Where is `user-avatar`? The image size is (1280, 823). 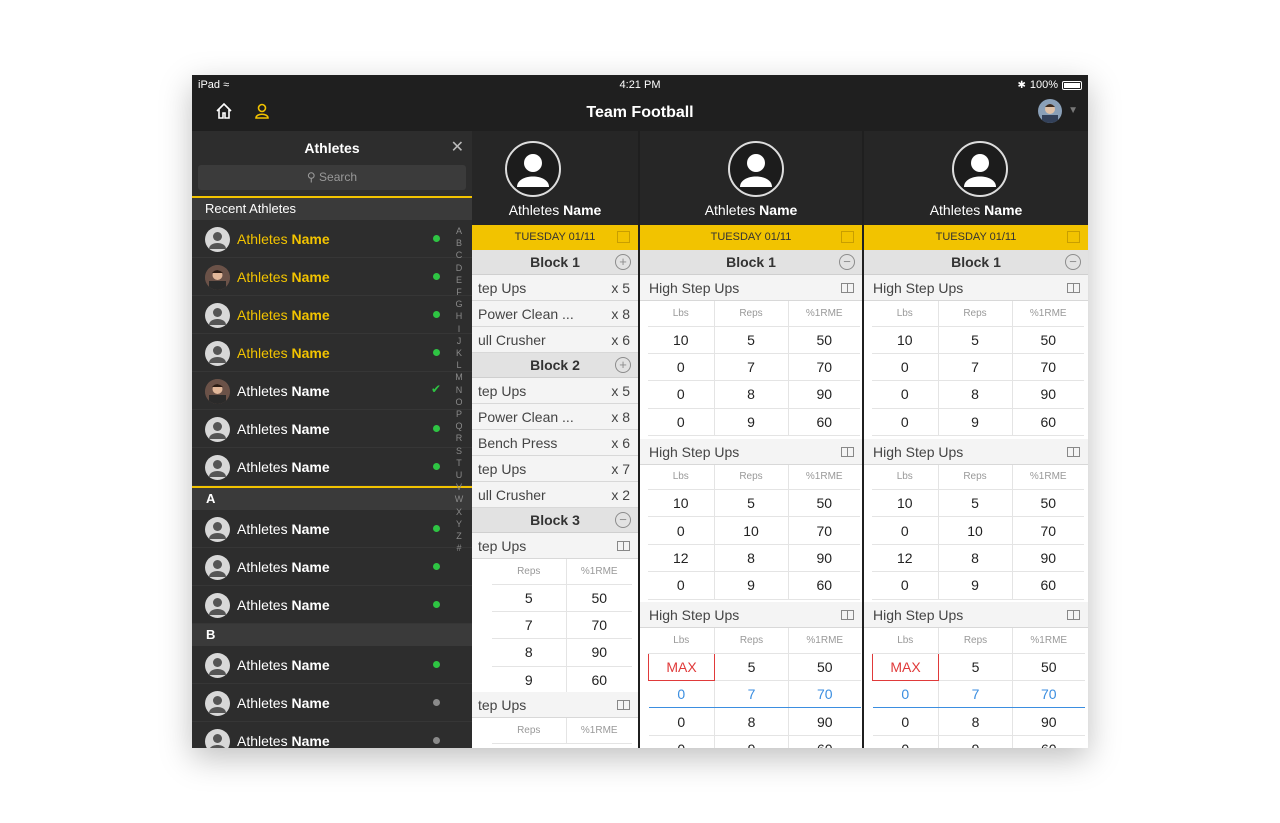
user-avatar is located at coordinates (1050, 111).